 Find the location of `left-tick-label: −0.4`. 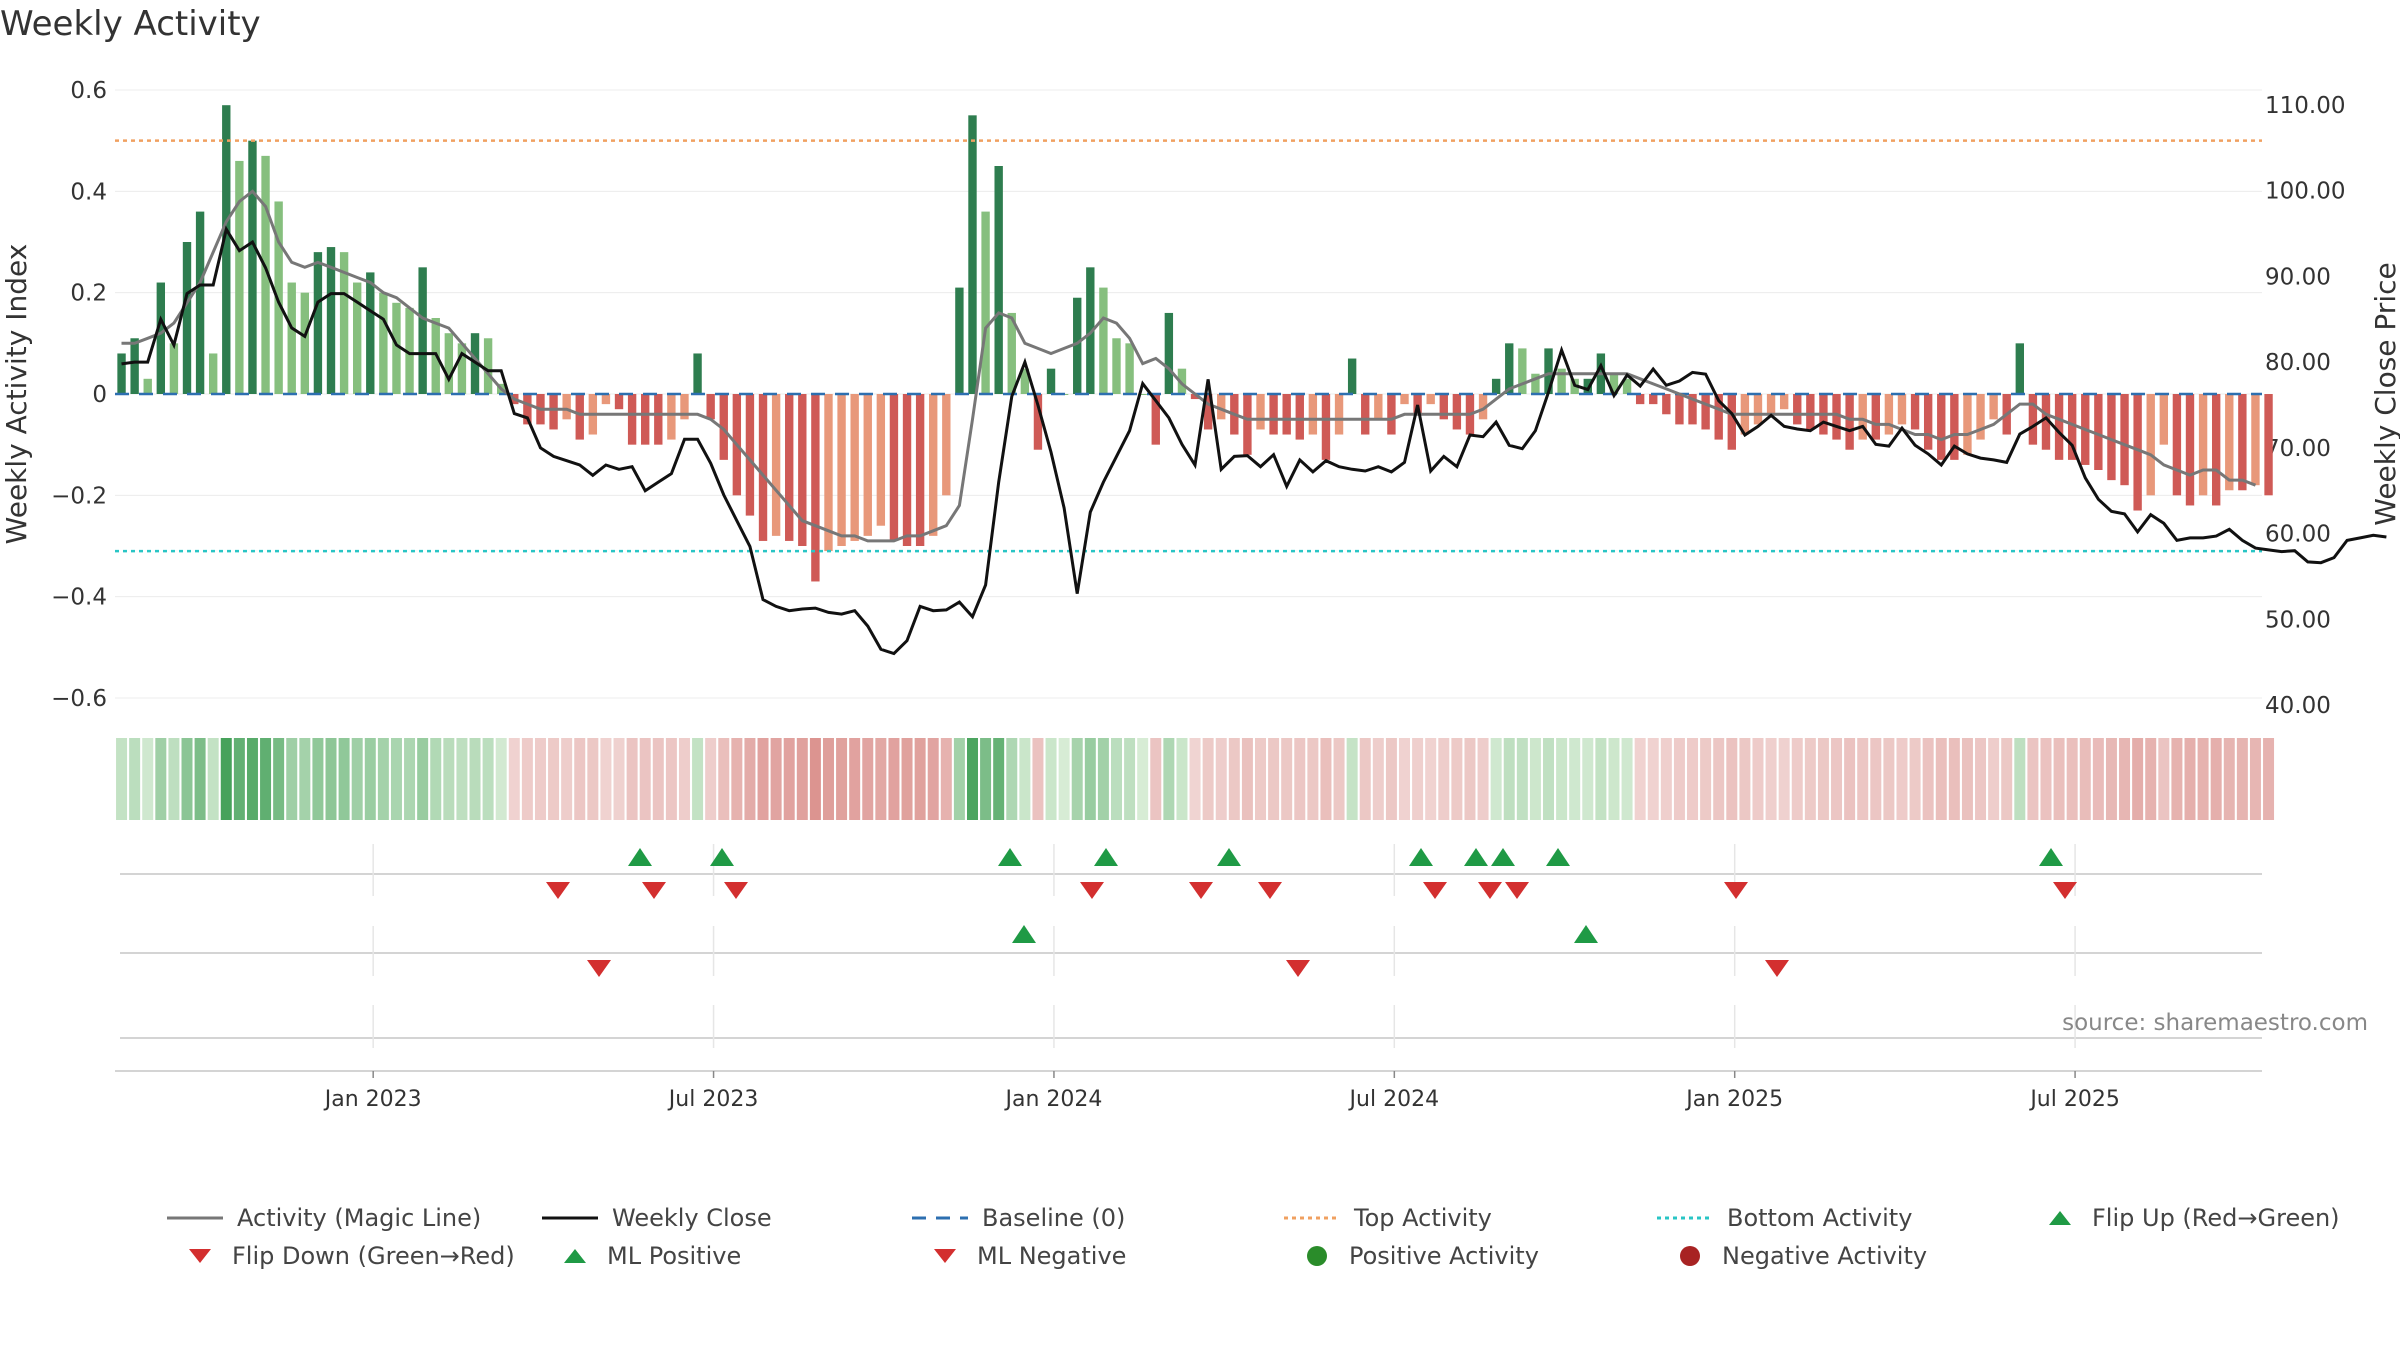

left-tick-label: −0.4 is located at coordinates (79, 598).